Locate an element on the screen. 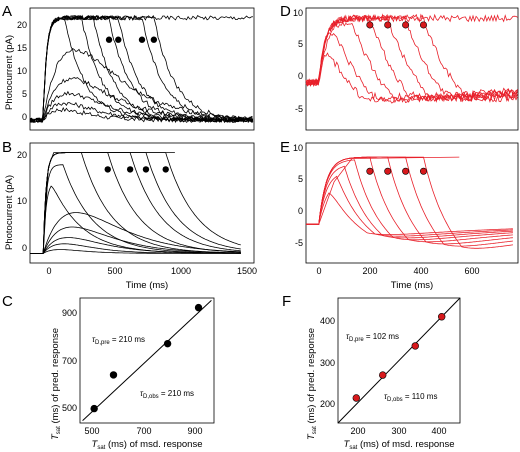  panel-e-ytick-neg5: -5 is located at coordinates (299, 243).